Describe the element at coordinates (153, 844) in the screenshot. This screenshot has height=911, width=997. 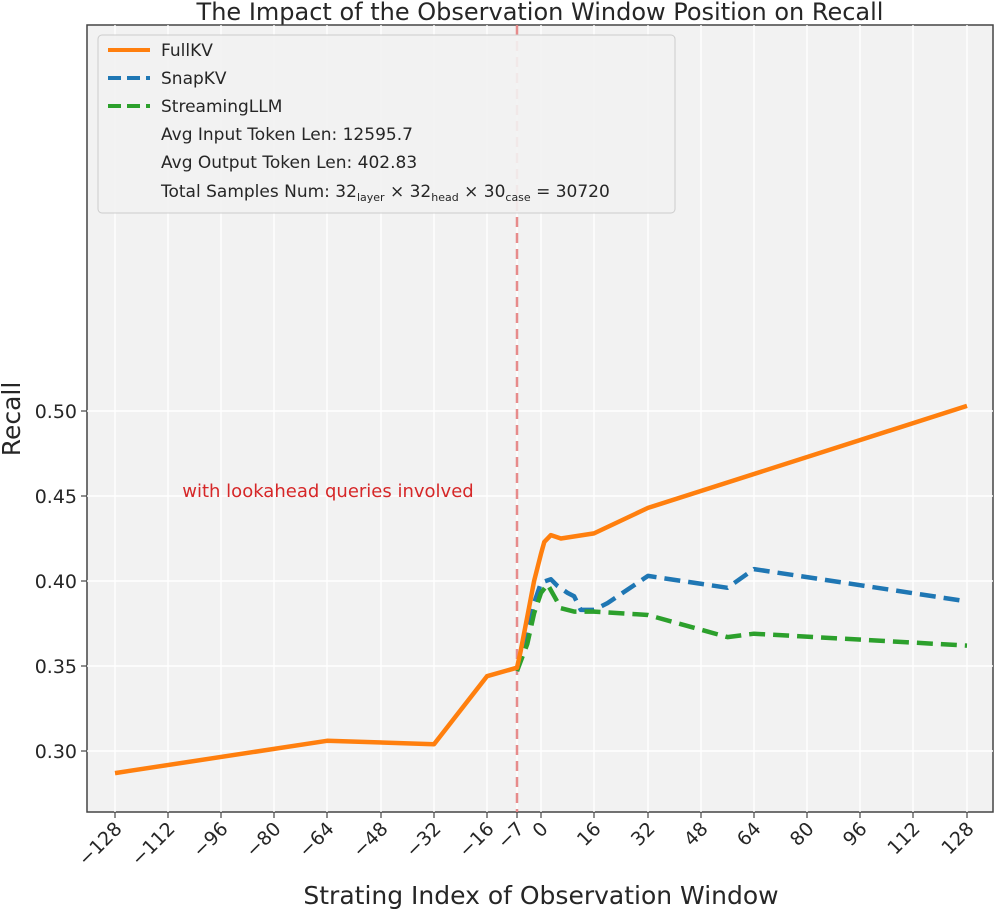
I see `x-tick-label: −112` at that location.